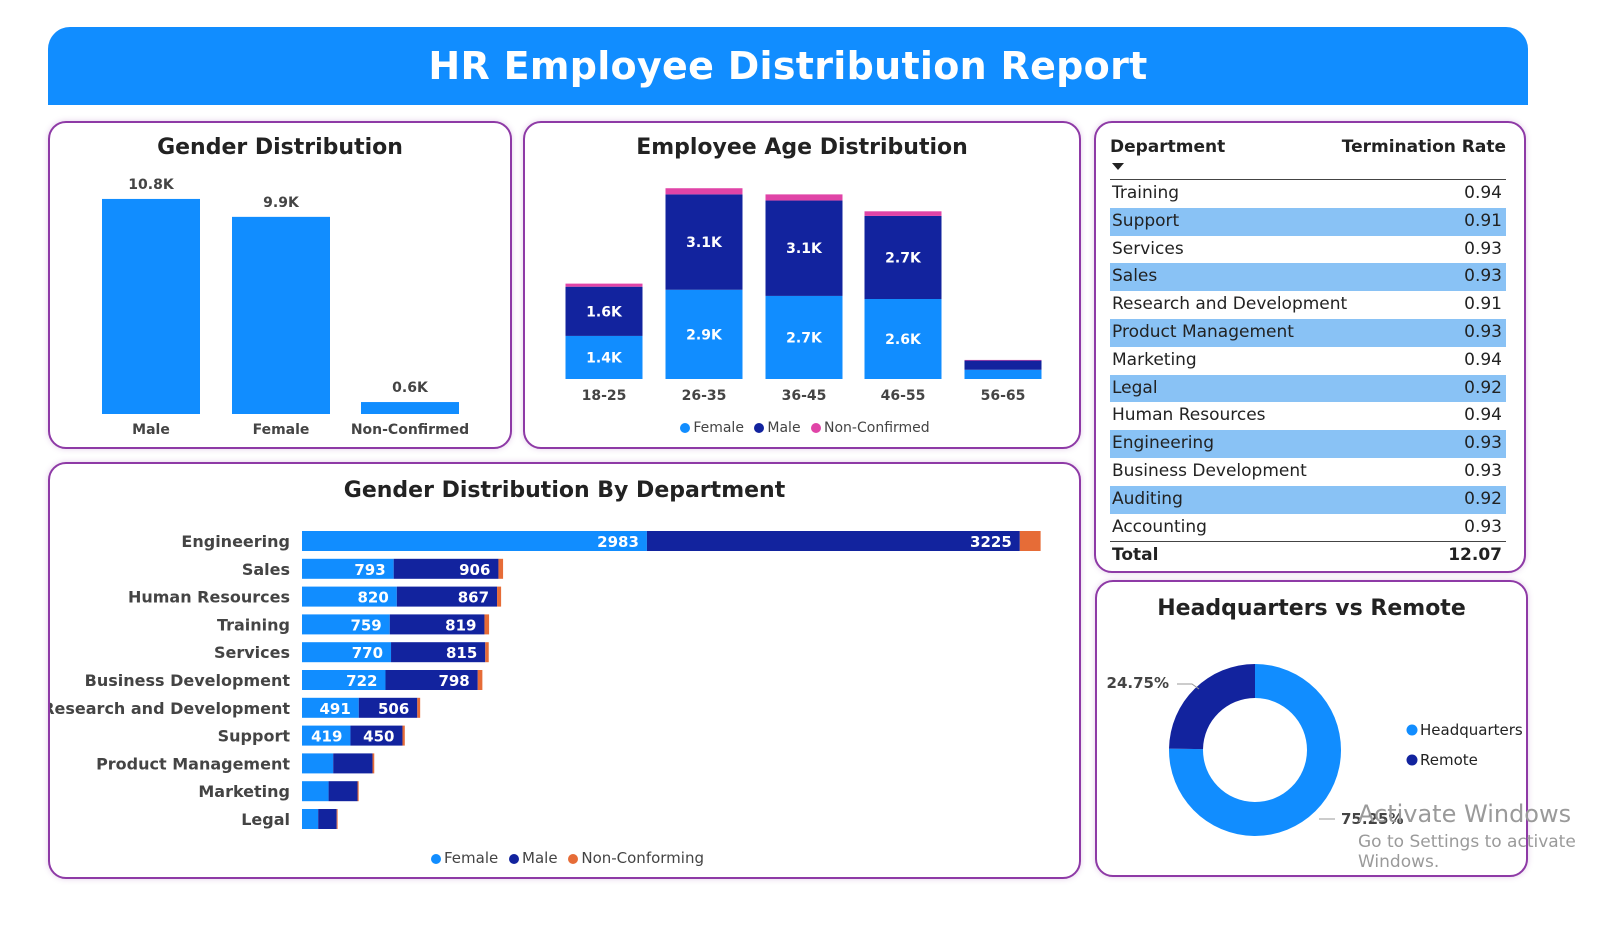  I want to click on row-department: Sales, so click(1135, 276).